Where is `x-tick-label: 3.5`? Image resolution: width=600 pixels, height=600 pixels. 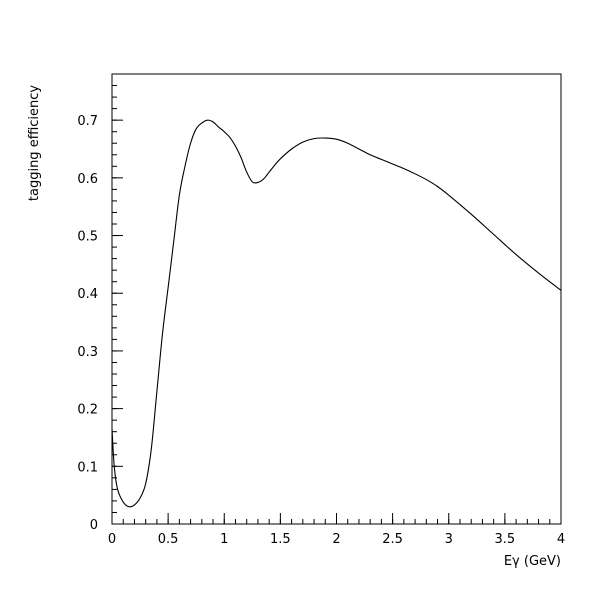
x-tick-label: 3.5 is located at coordinates (505, 539).